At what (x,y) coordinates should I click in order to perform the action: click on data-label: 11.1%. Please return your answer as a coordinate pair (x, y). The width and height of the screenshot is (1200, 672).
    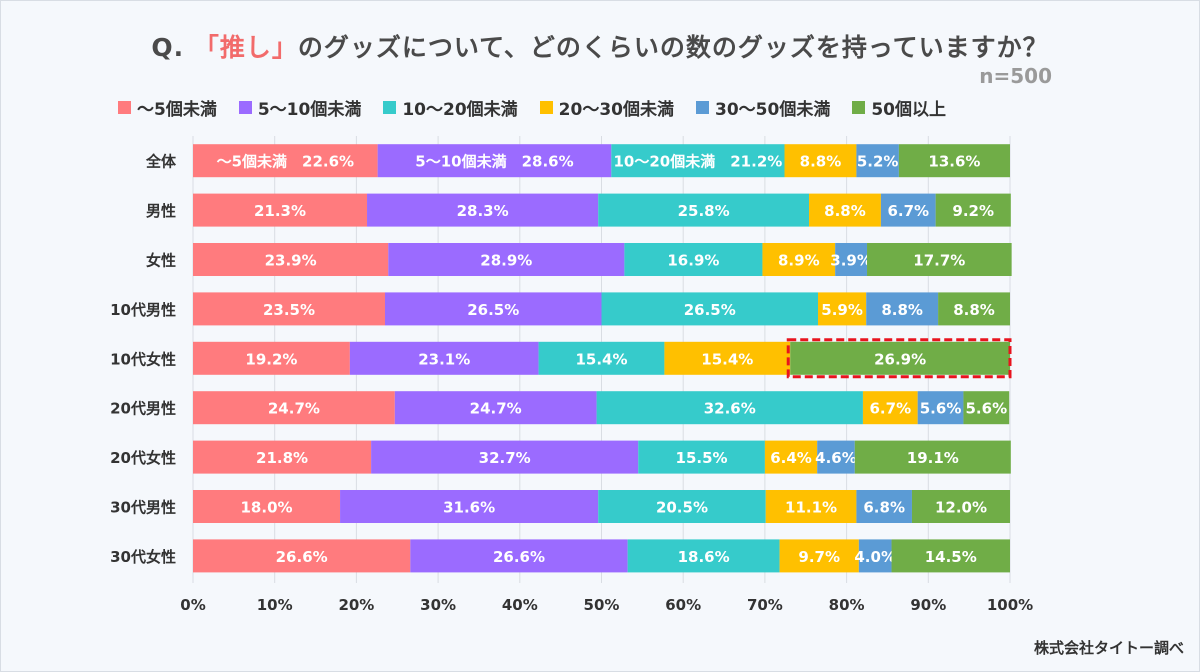
    Looking at the image, I should click on (811, 508).